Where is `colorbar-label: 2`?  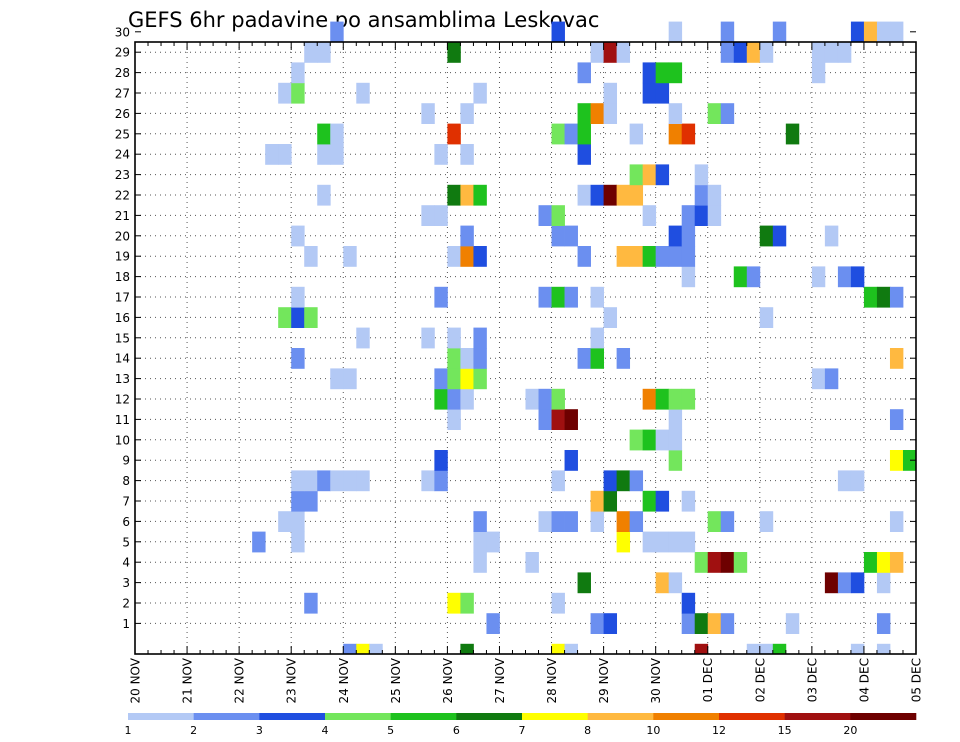 colorbar-label: 2 is located at coordinates (193, 730).